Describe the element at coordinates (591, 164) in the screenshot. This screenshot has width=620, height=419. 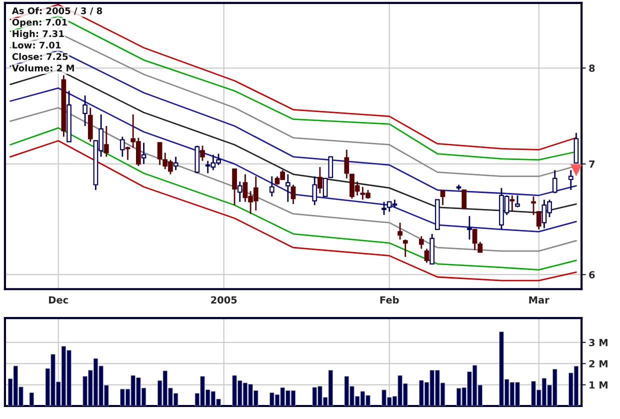
I see `y-tick-label: 7` at that location.